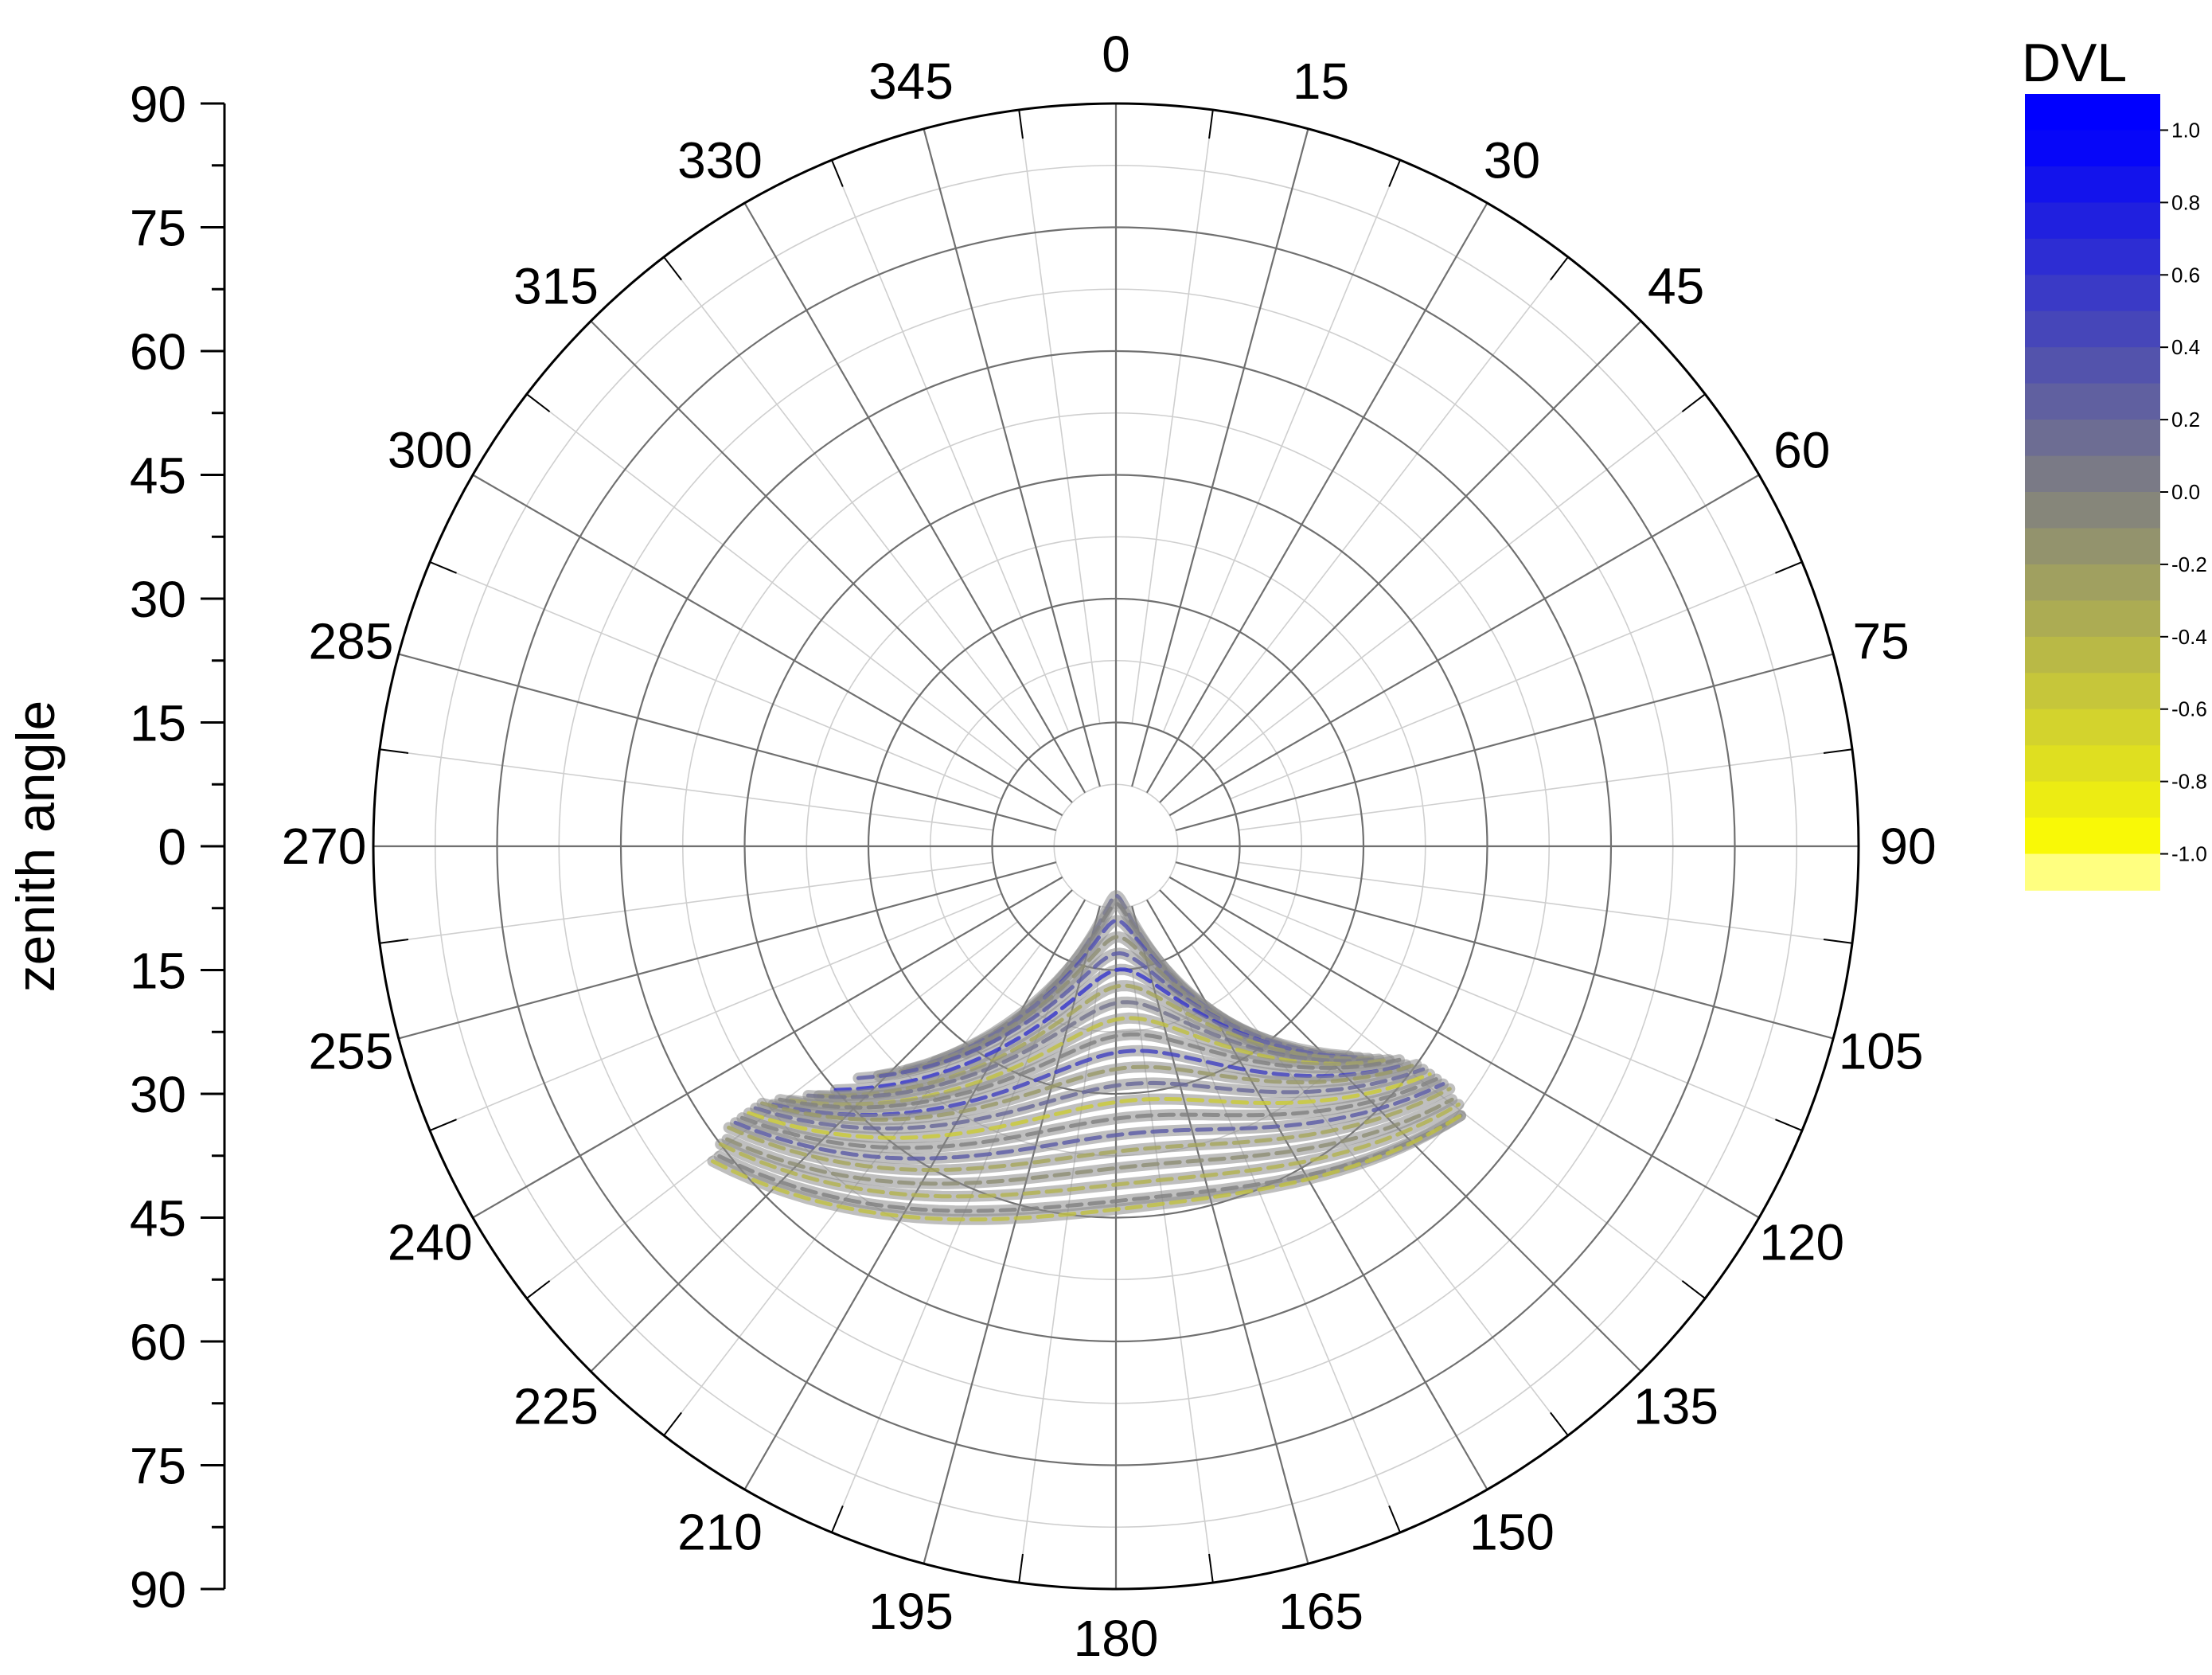 Image resolution: width=2212 pixels, height=1675 pixels. Describe the element at coordinates (36, 847) in the screenshot. I see `radial-axis-title: zenith angle` at that location.